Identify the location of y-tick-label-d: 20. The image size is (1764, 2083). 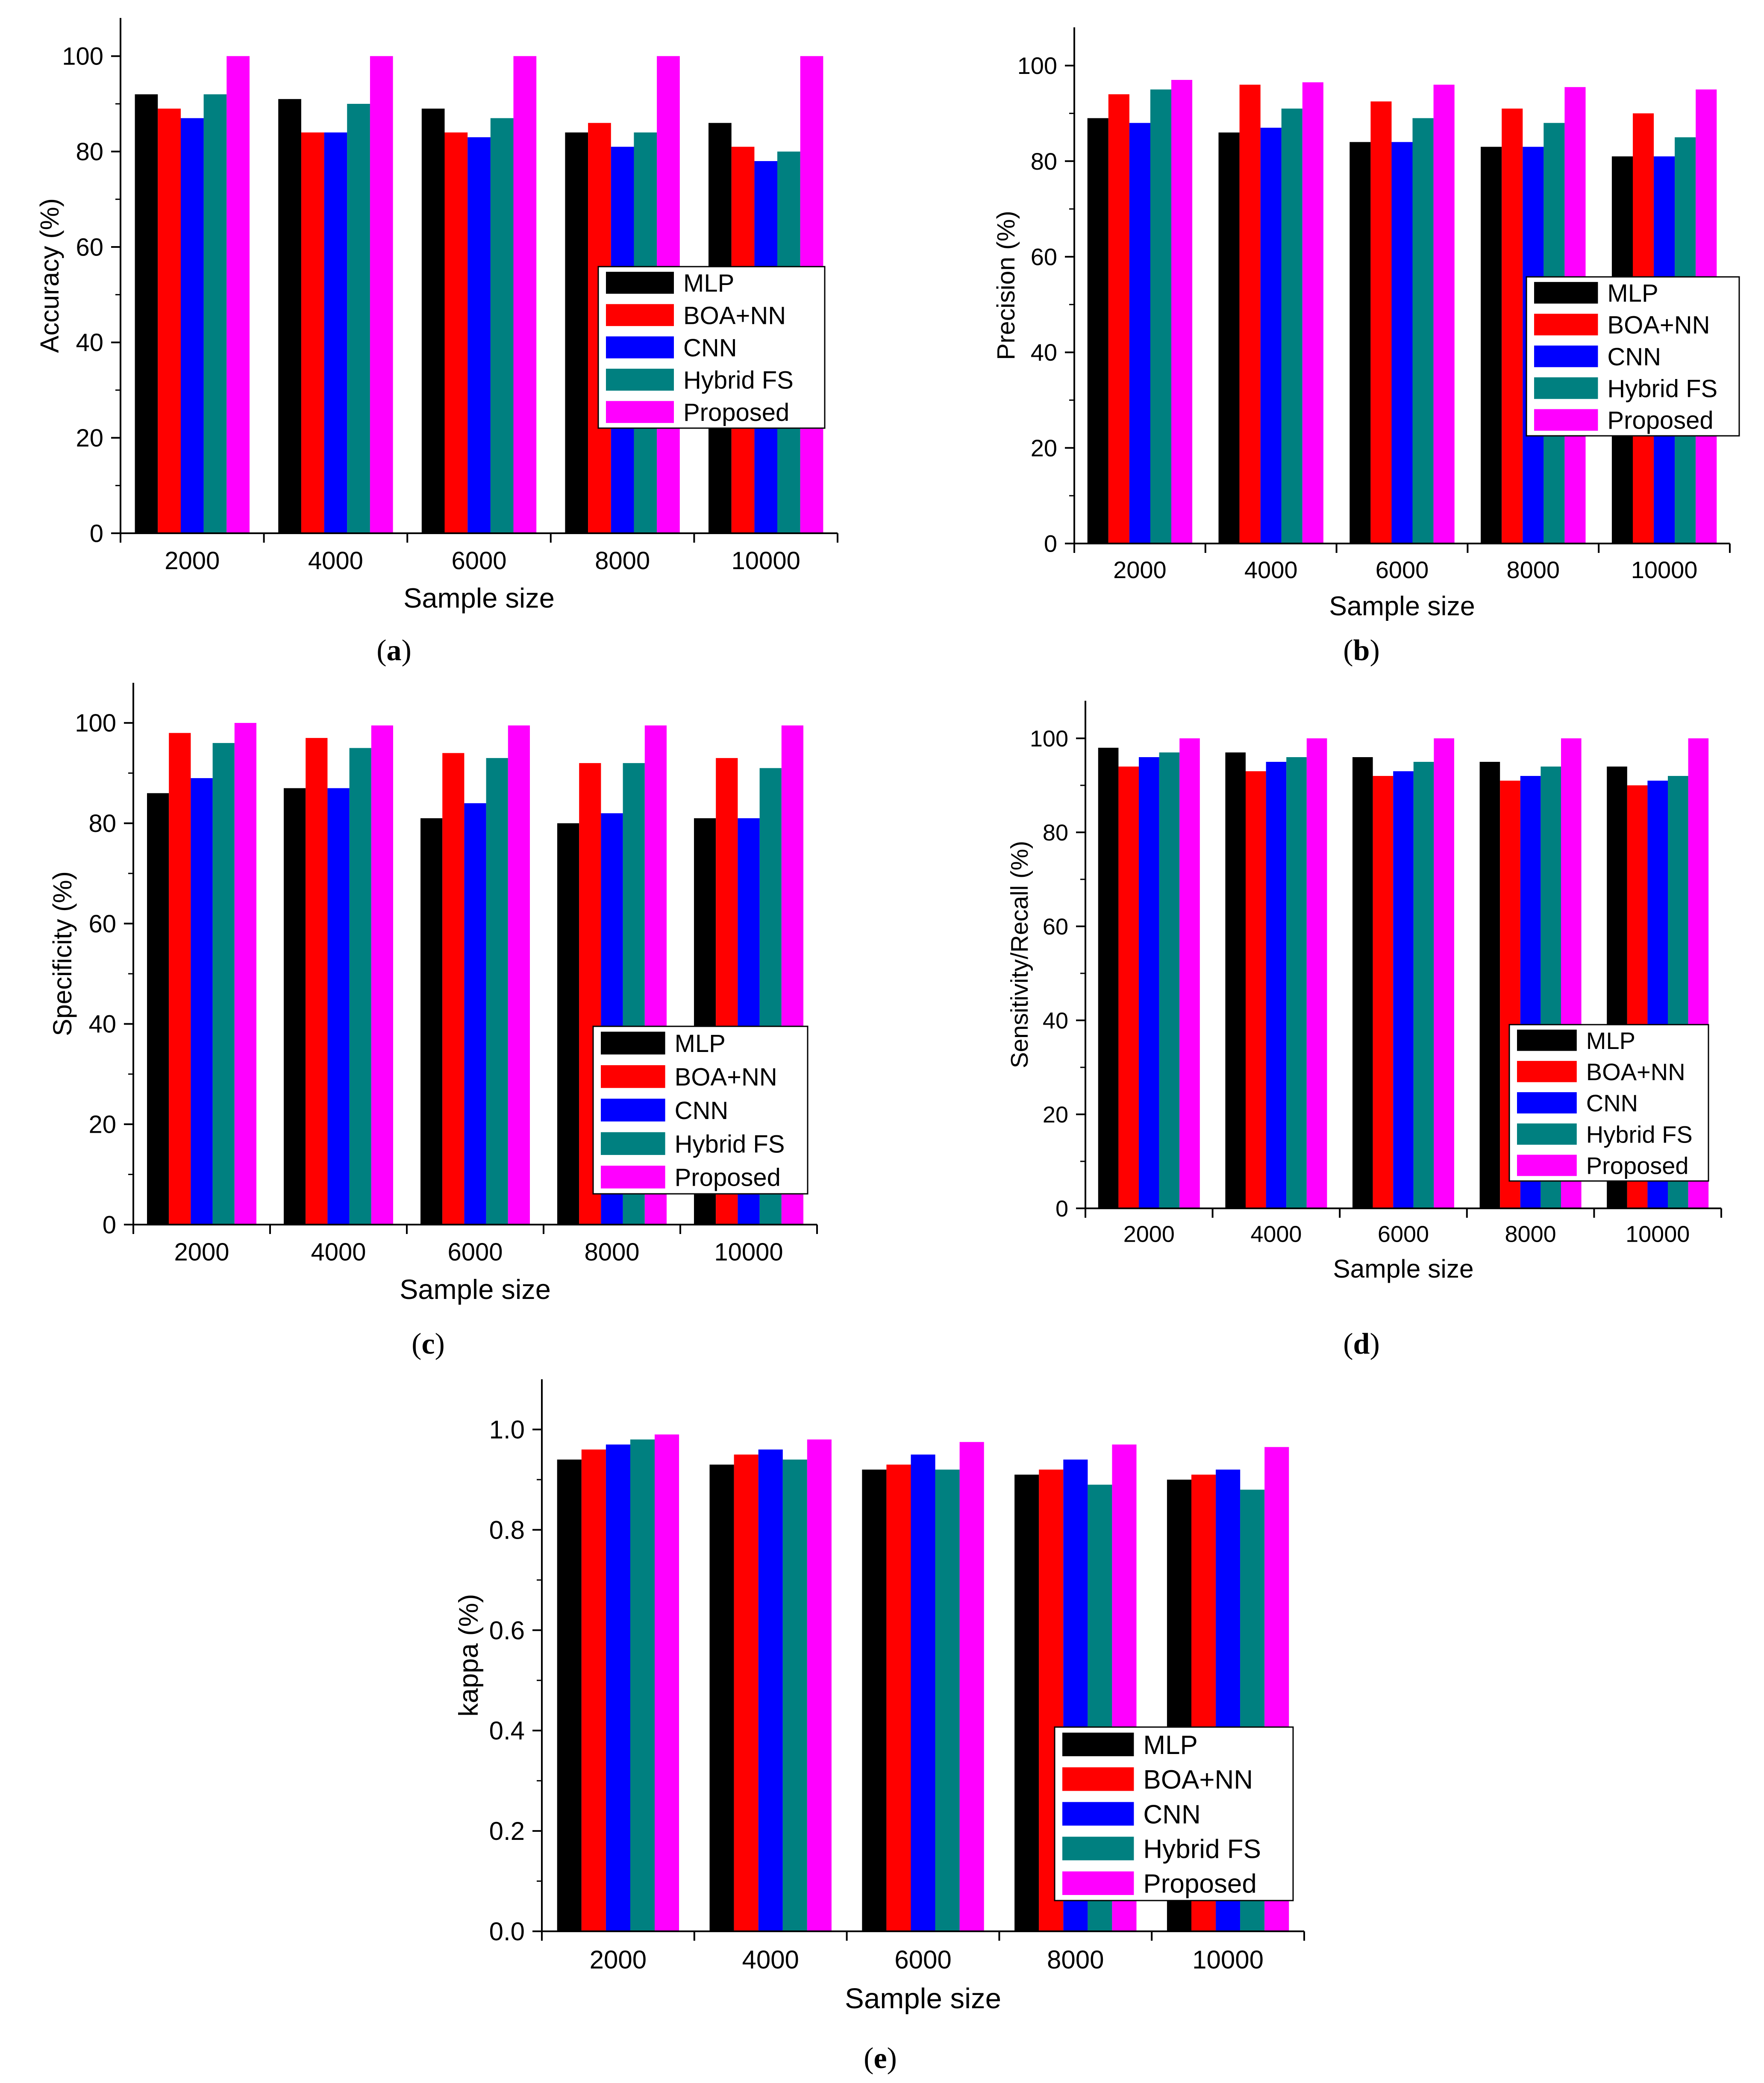
(1055, 1115).